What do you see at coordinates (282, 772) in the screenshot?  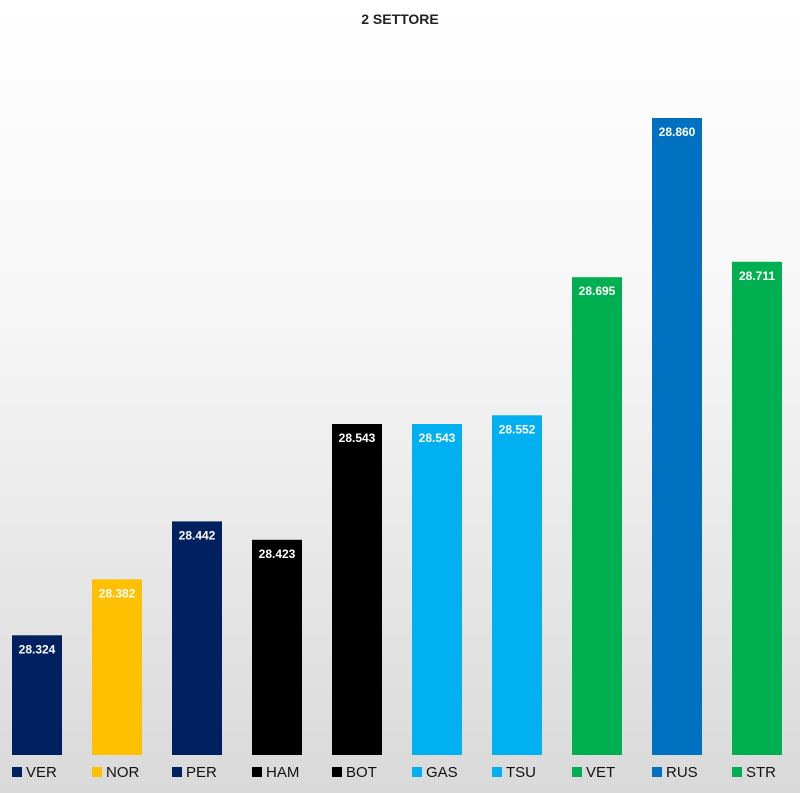 I see `legend-label-ham: HAM` at bounding box center [282, 772].